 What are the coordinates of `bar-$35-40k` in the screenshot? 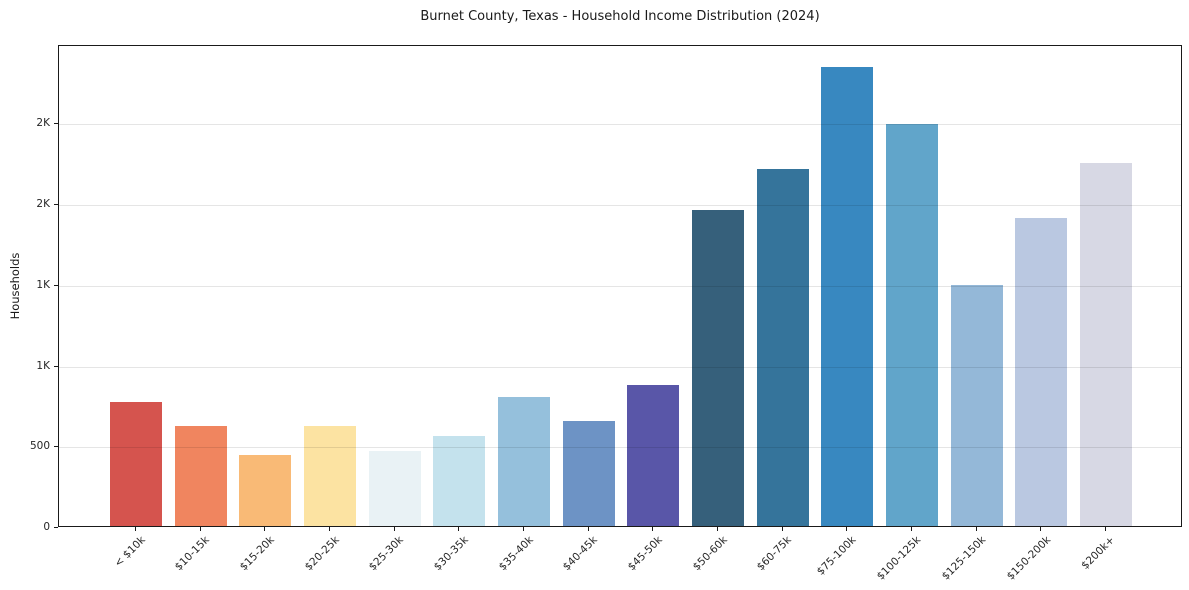 It's located at (523, 461).